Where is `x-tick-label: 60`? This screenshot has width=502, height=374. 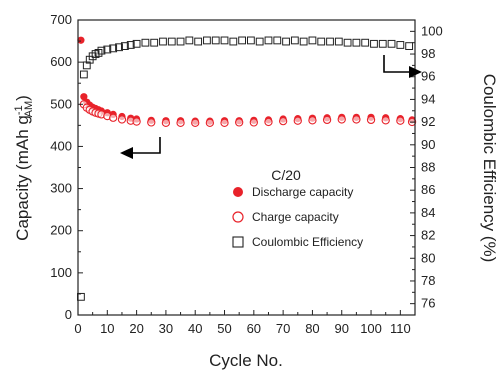
x-tick-label: 60 is located at coordinates (254, 328).